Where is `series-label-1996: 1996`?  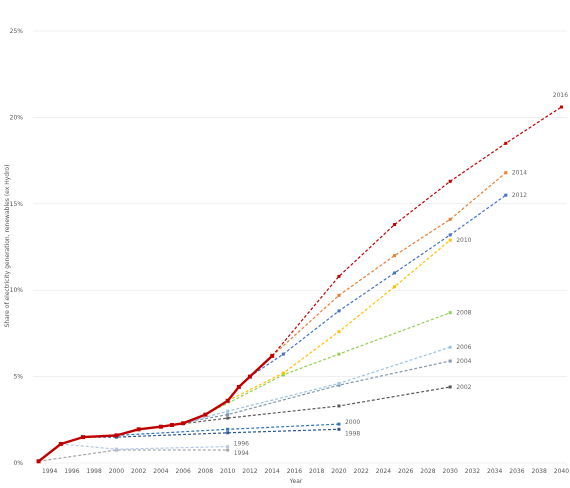 series-label-1996: 1996 is located at coordinates (241, 444).